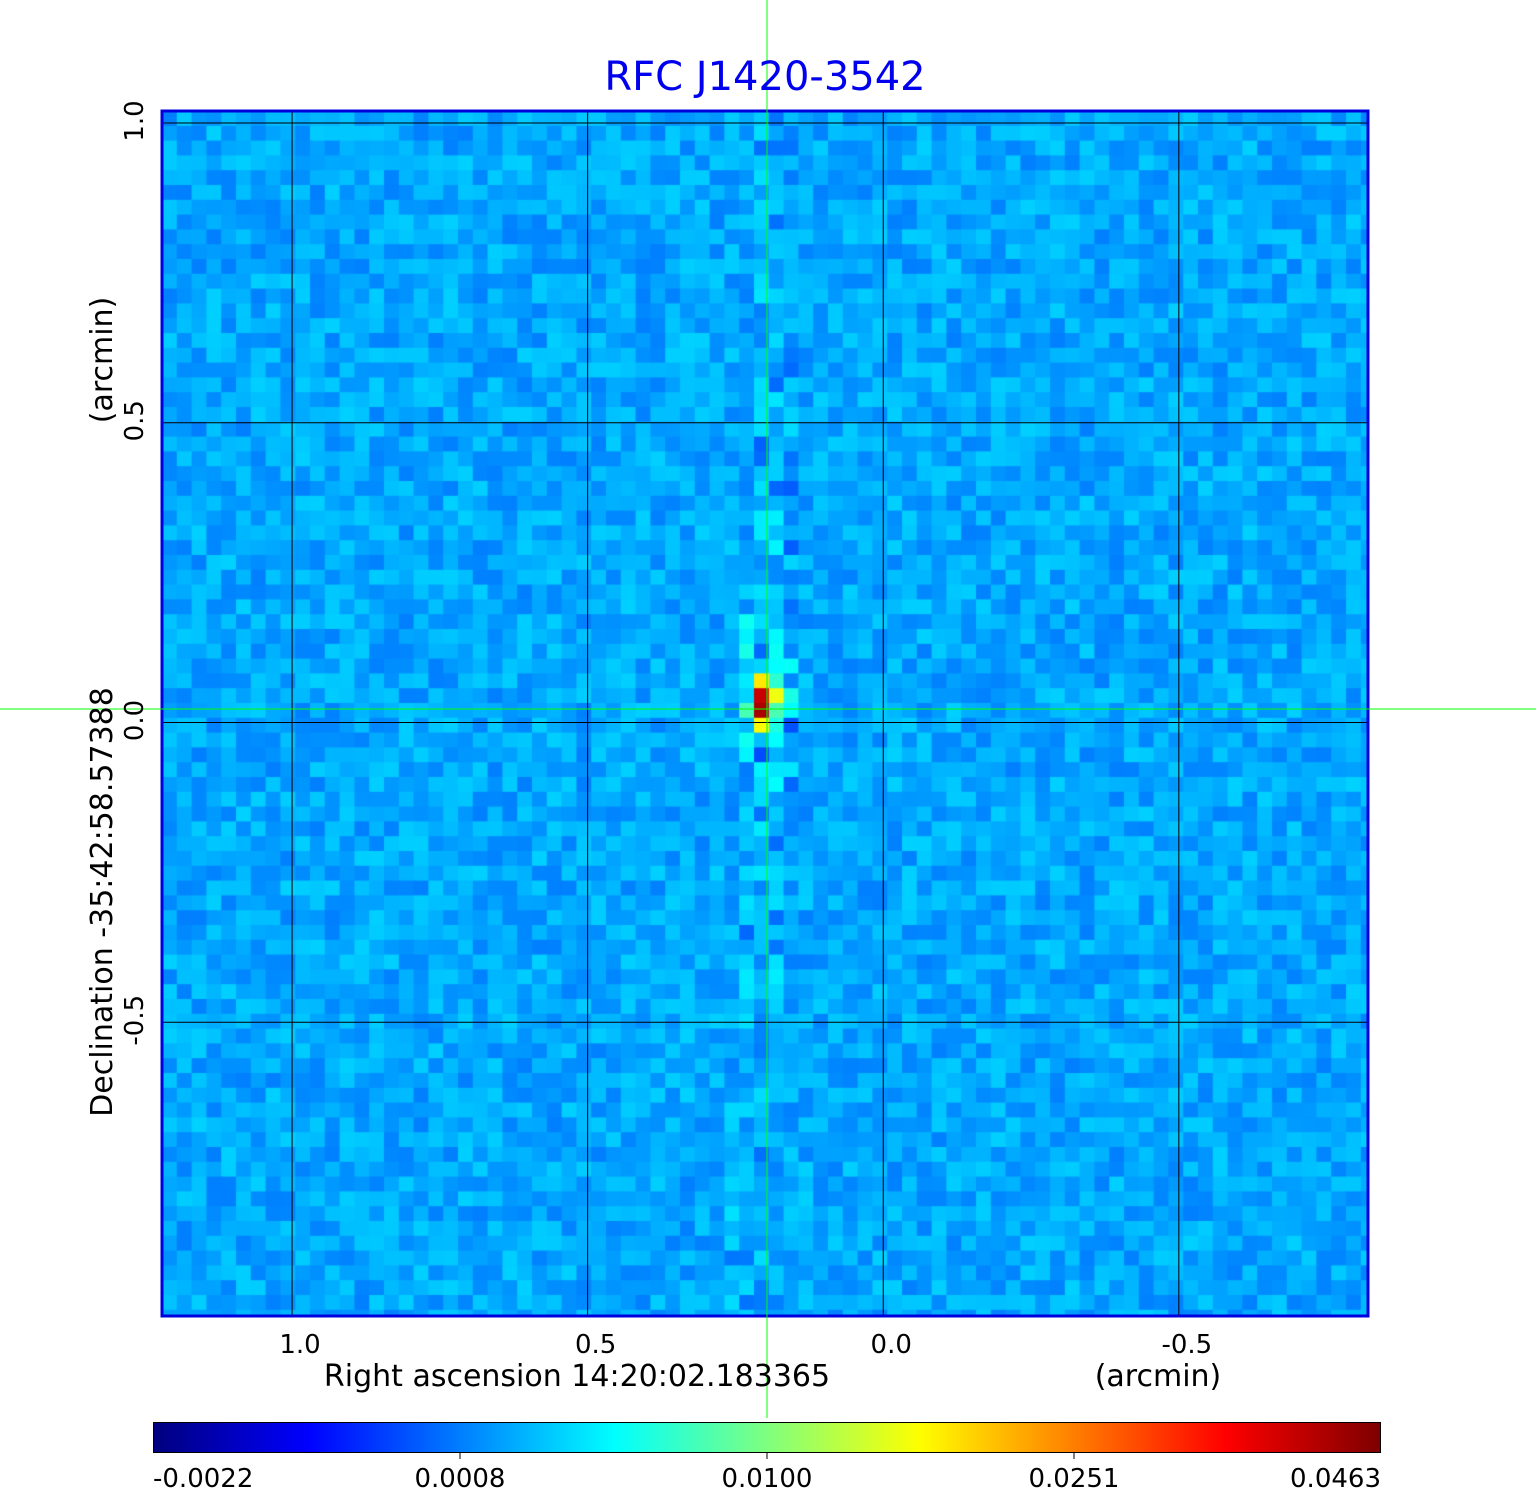 The height and width of the screenshot is (1511, 1536). What do you see at coordinates (1186, 1345) in the screenshot?
I see `x-tick-label: -0.5` at bounding box center [1186, 1345].